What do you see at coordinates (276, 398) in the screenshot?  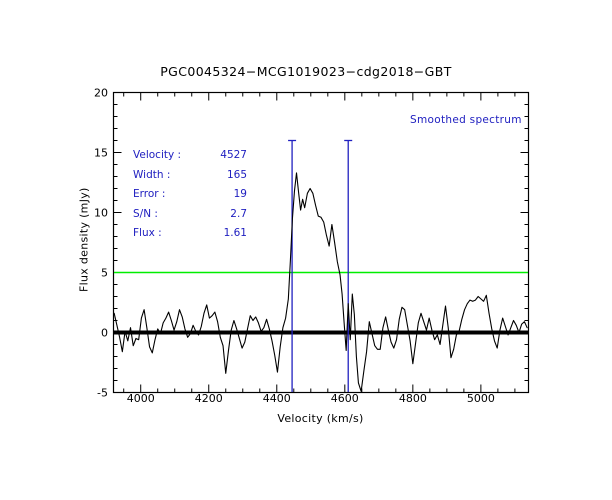 I see `x-tick-label: 4400` at bounding box center [276, 398].